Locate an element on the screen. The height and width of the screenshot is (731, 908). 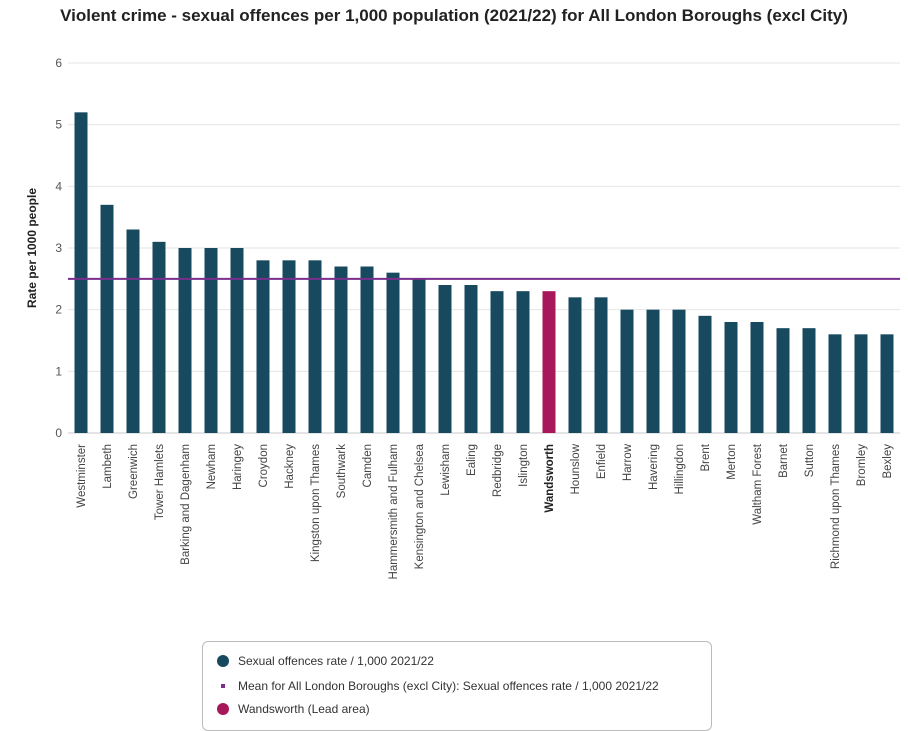
x-tick-label: Havering is located at coordinates (654, 467).